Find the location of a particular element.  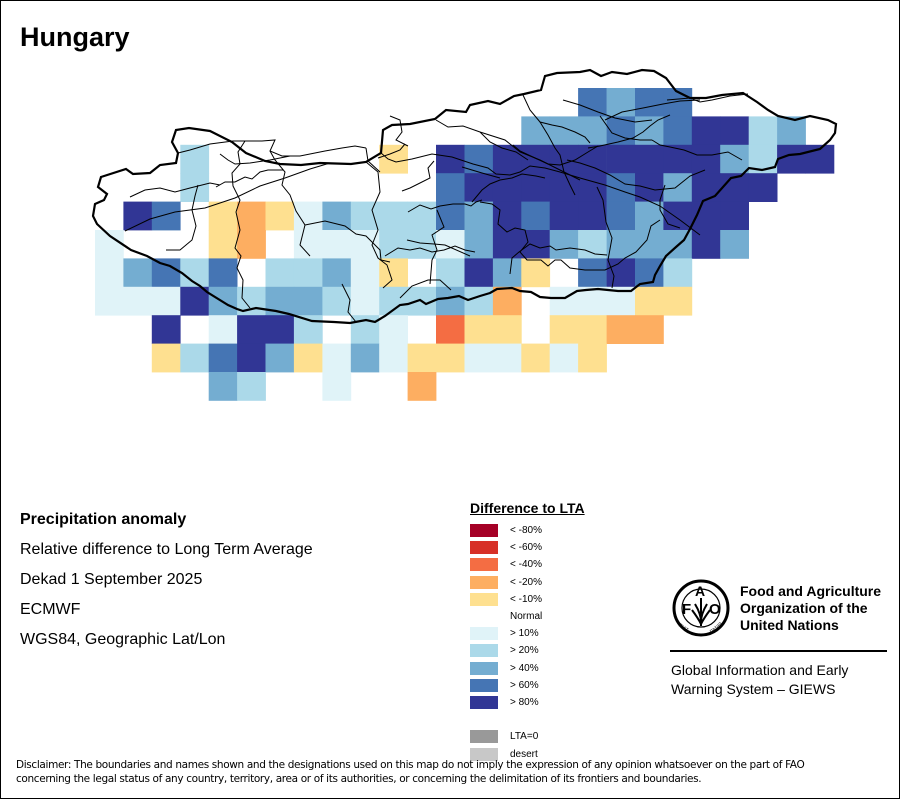

legend-item: LTA=0 is located at coordinates (527, 736).